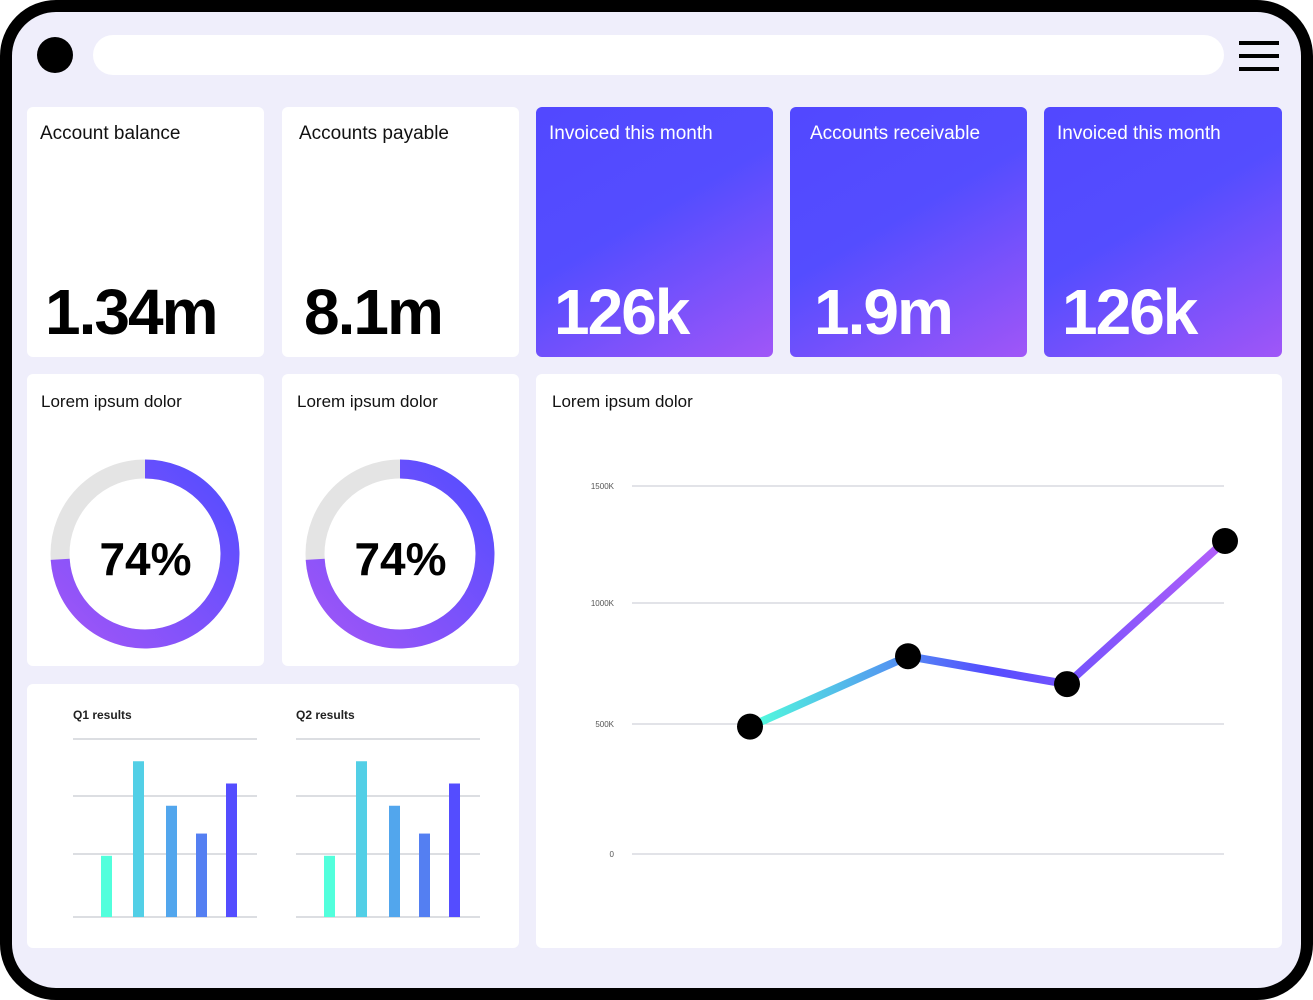 This screenshot has height=1000, width=1313. What do you see at coordinates (110, 133) in the screenshot?
I see `kpi-title: Account balance` at bounding box center [110, 133].